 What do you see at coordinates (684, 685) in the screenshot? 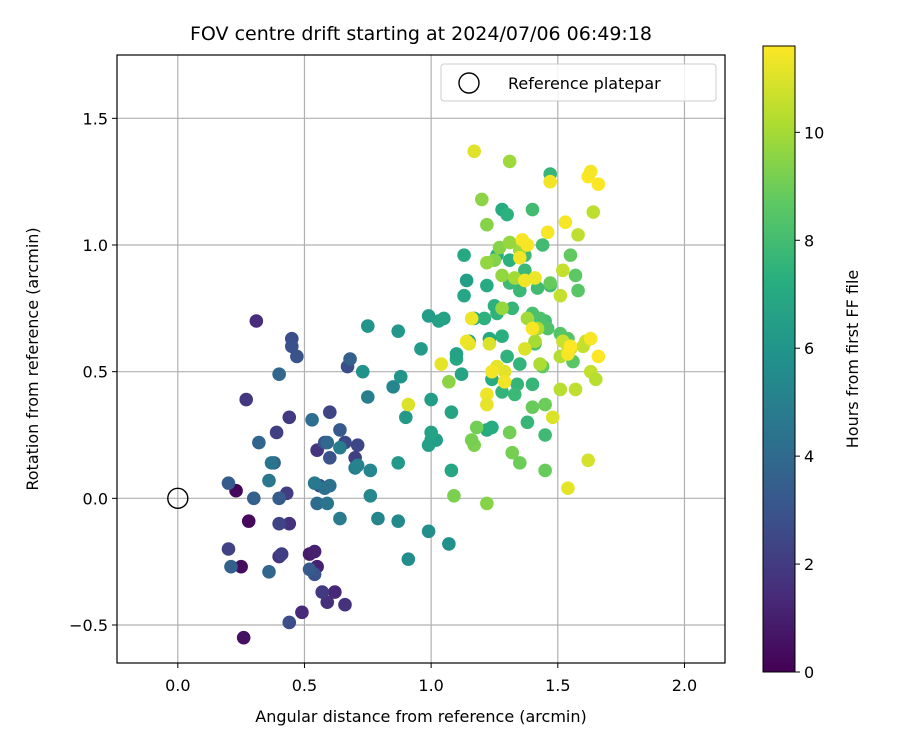
I see `x-tick-label: 2.0` at bounding box center [684, 685].